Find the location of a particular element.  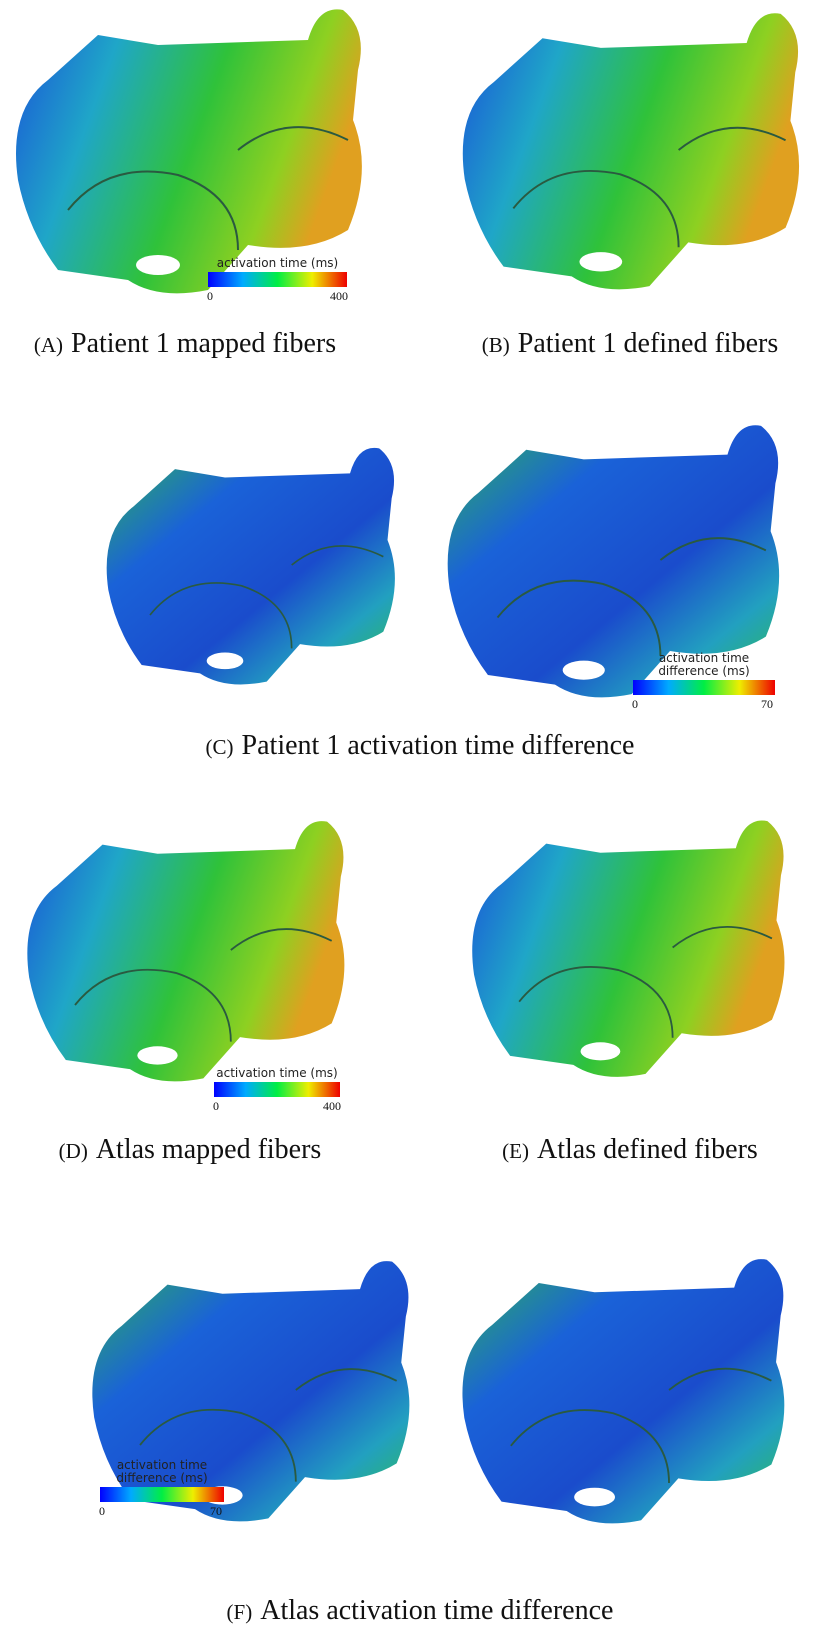

caption: (F) Atlas activation time difference is located at coordinates (420, 1610).